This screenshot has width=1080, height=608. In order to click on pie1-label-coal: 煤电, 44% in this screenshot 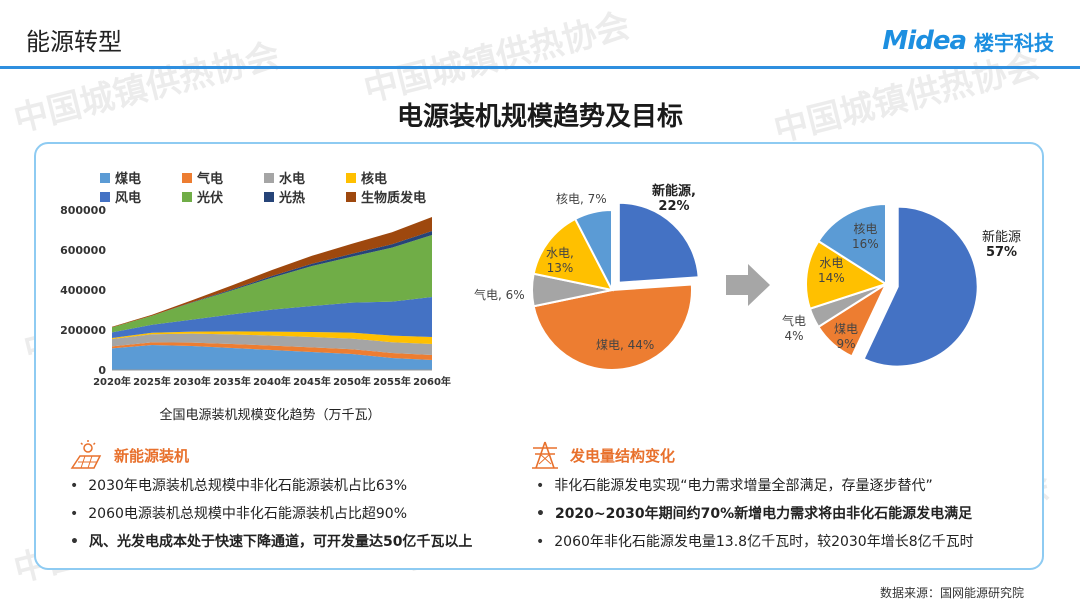, I will do `click(625, 345)`.